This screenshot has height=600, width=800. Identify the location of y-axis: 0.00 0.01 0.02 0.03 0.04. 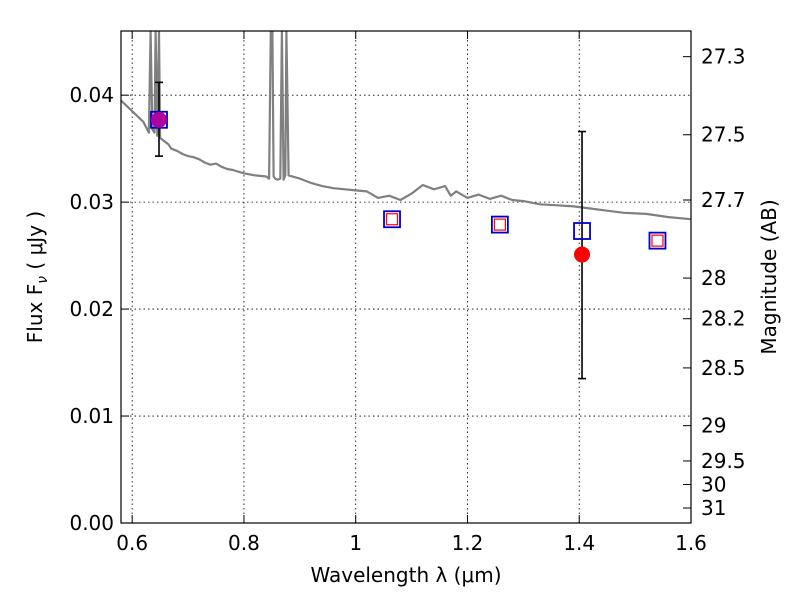
(99, 309).